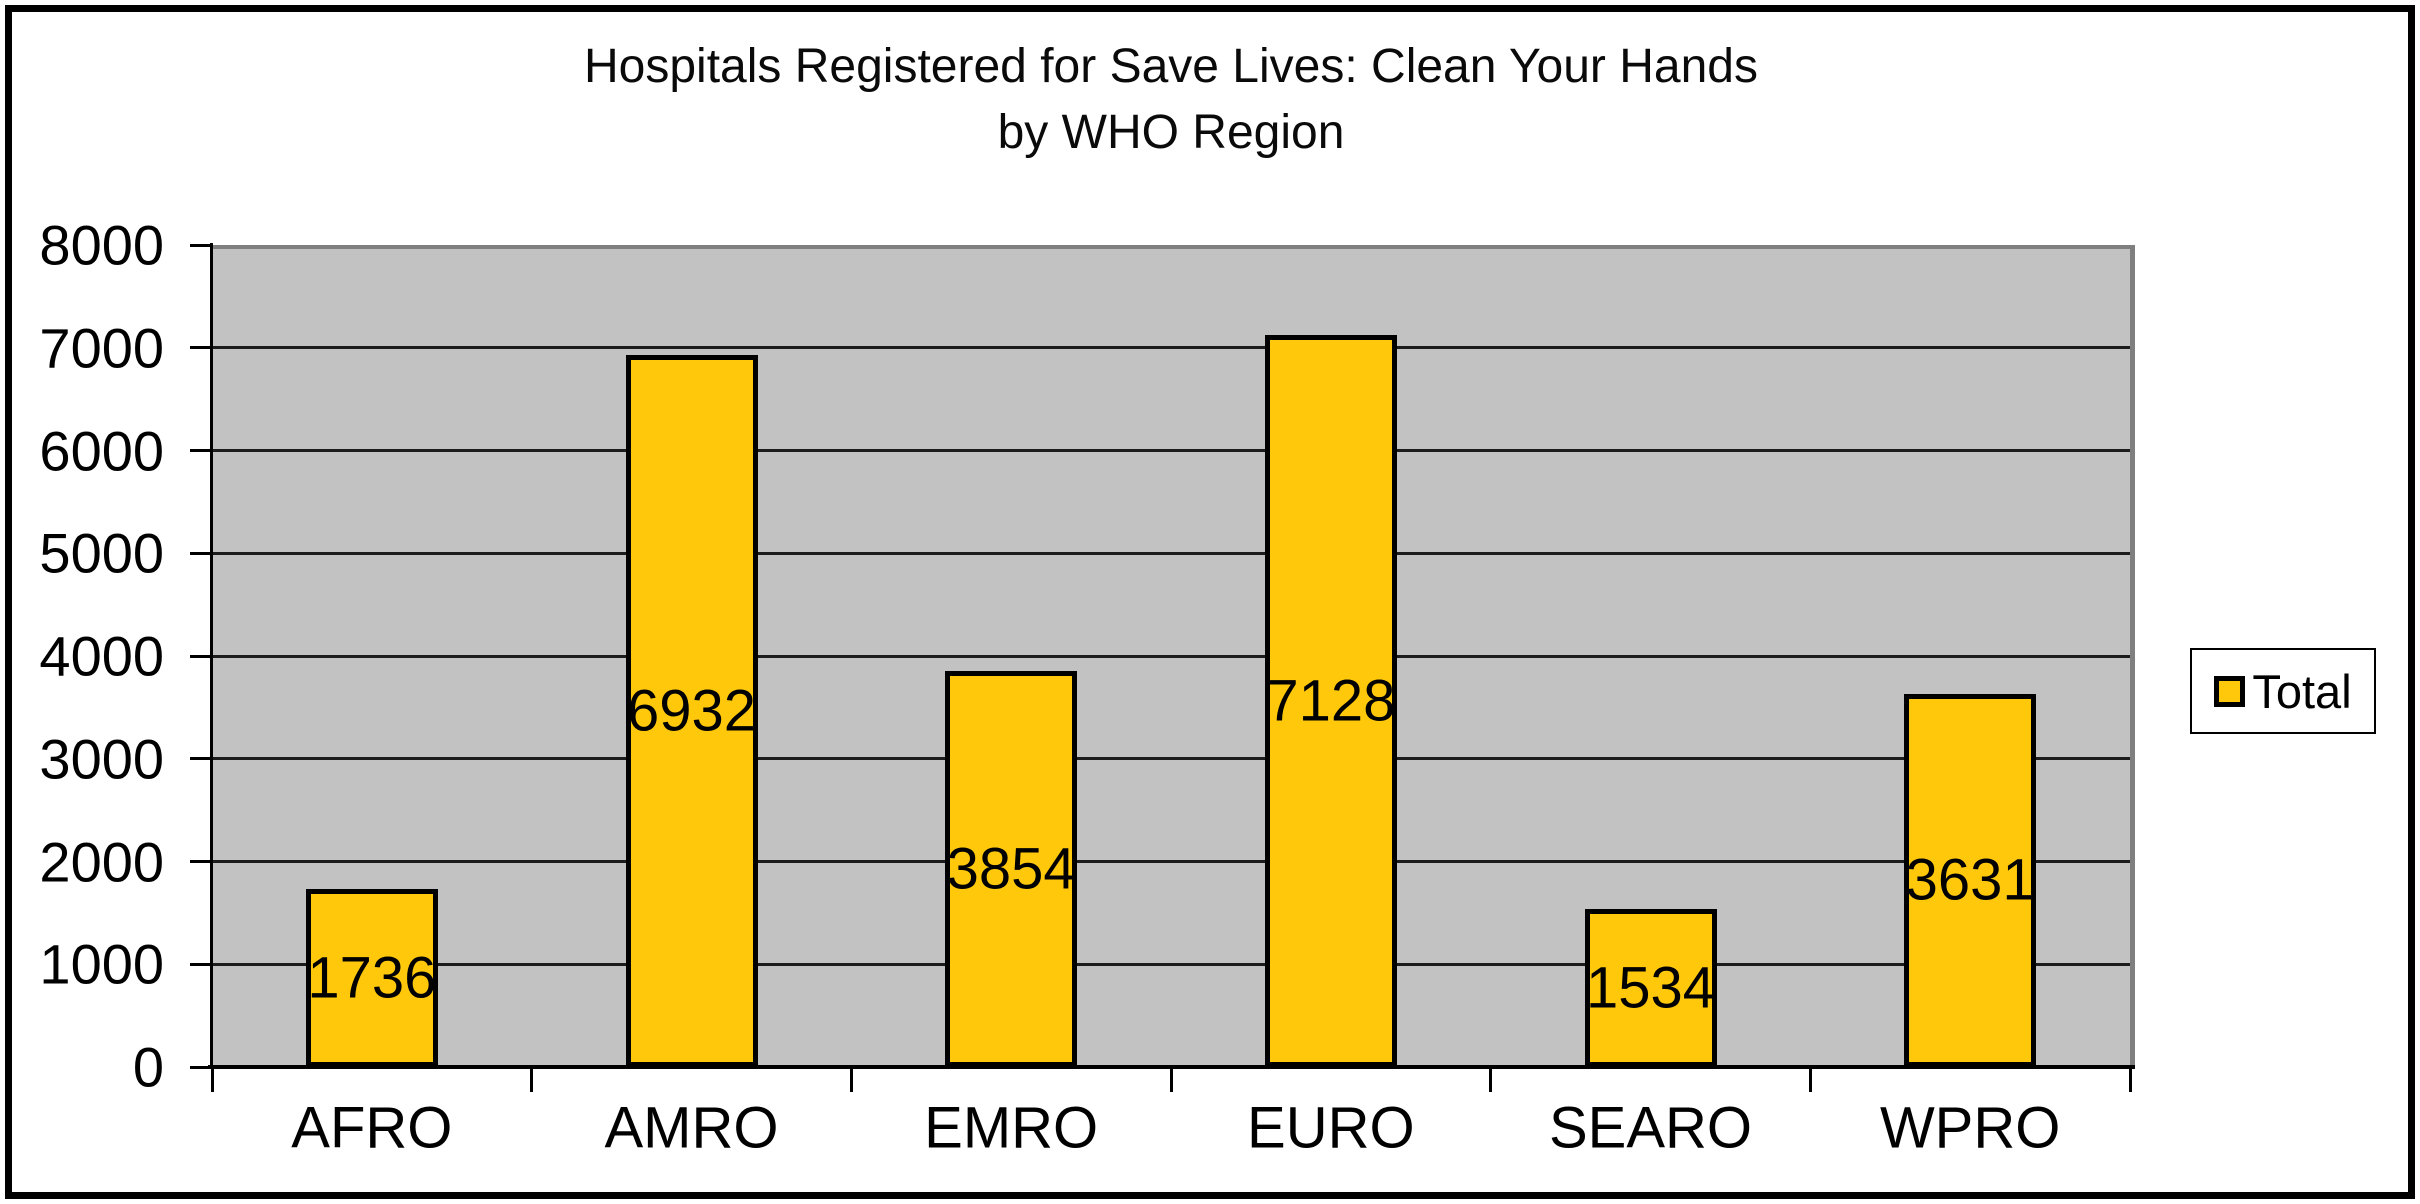  I want to click on x-axis-label: AFRO, so click(372, 1128).